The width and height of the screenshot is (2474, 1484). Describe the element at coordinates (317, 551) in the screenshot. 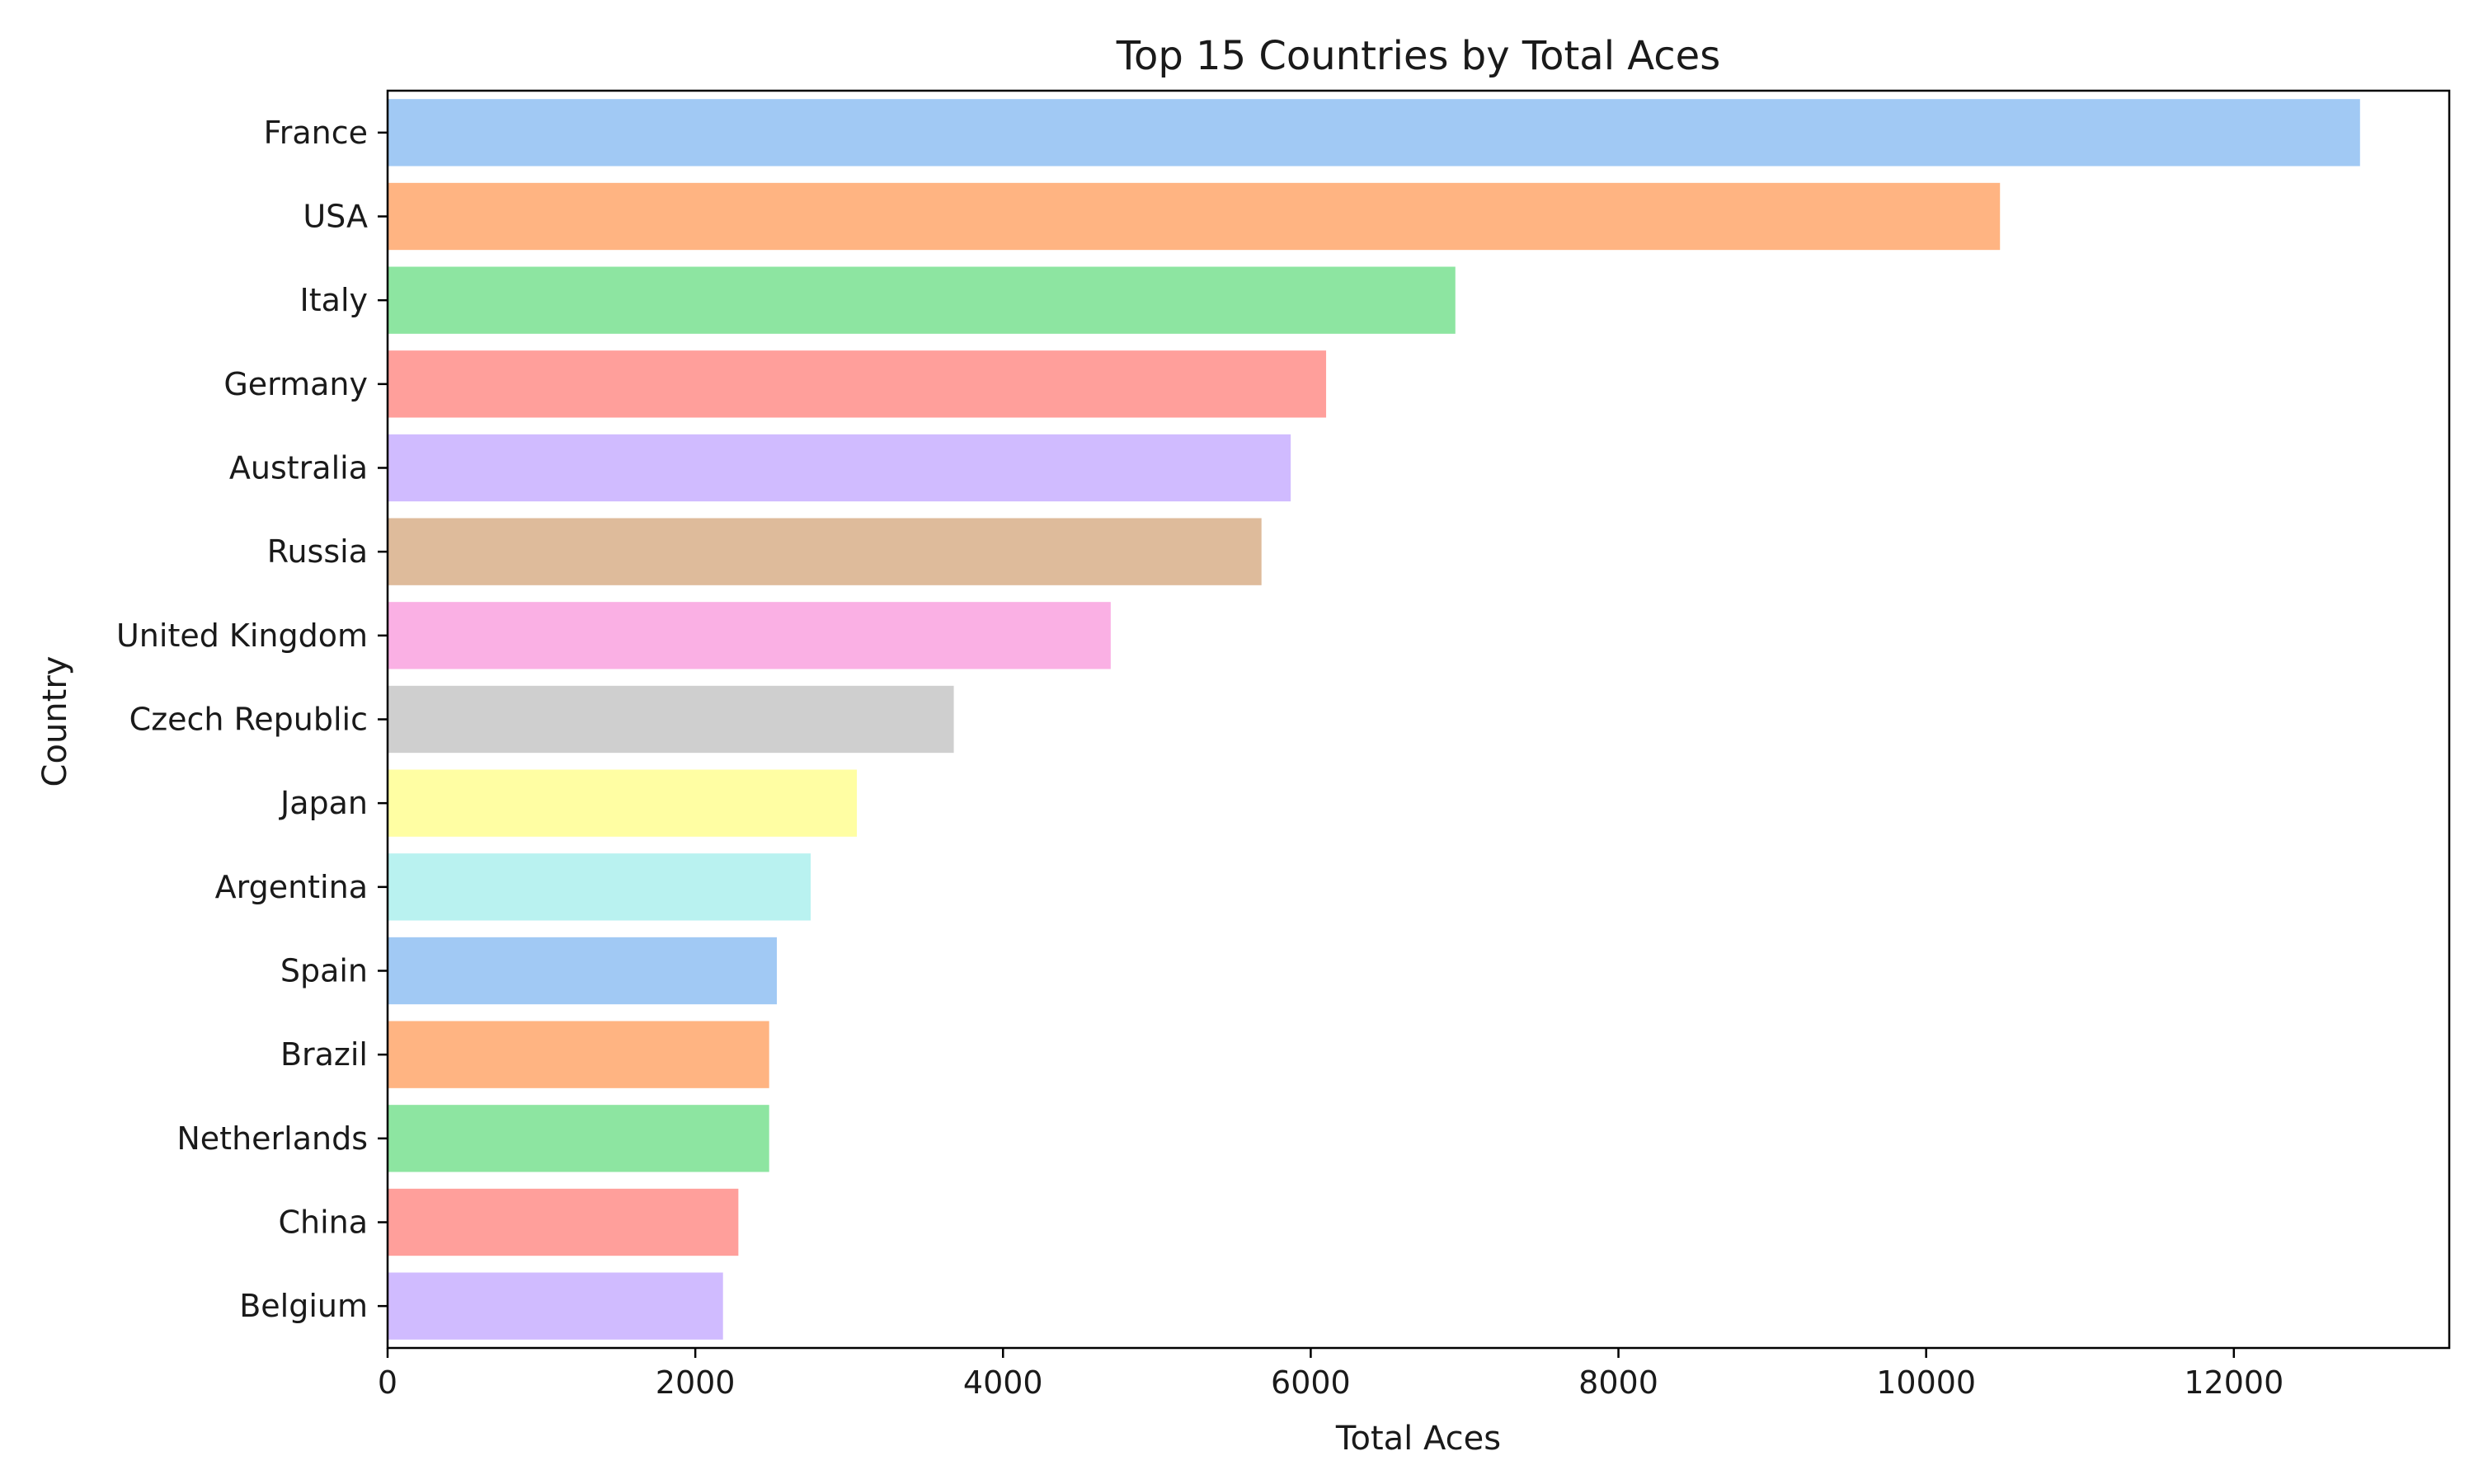

I see `y-tick-label: Russia` at that location.